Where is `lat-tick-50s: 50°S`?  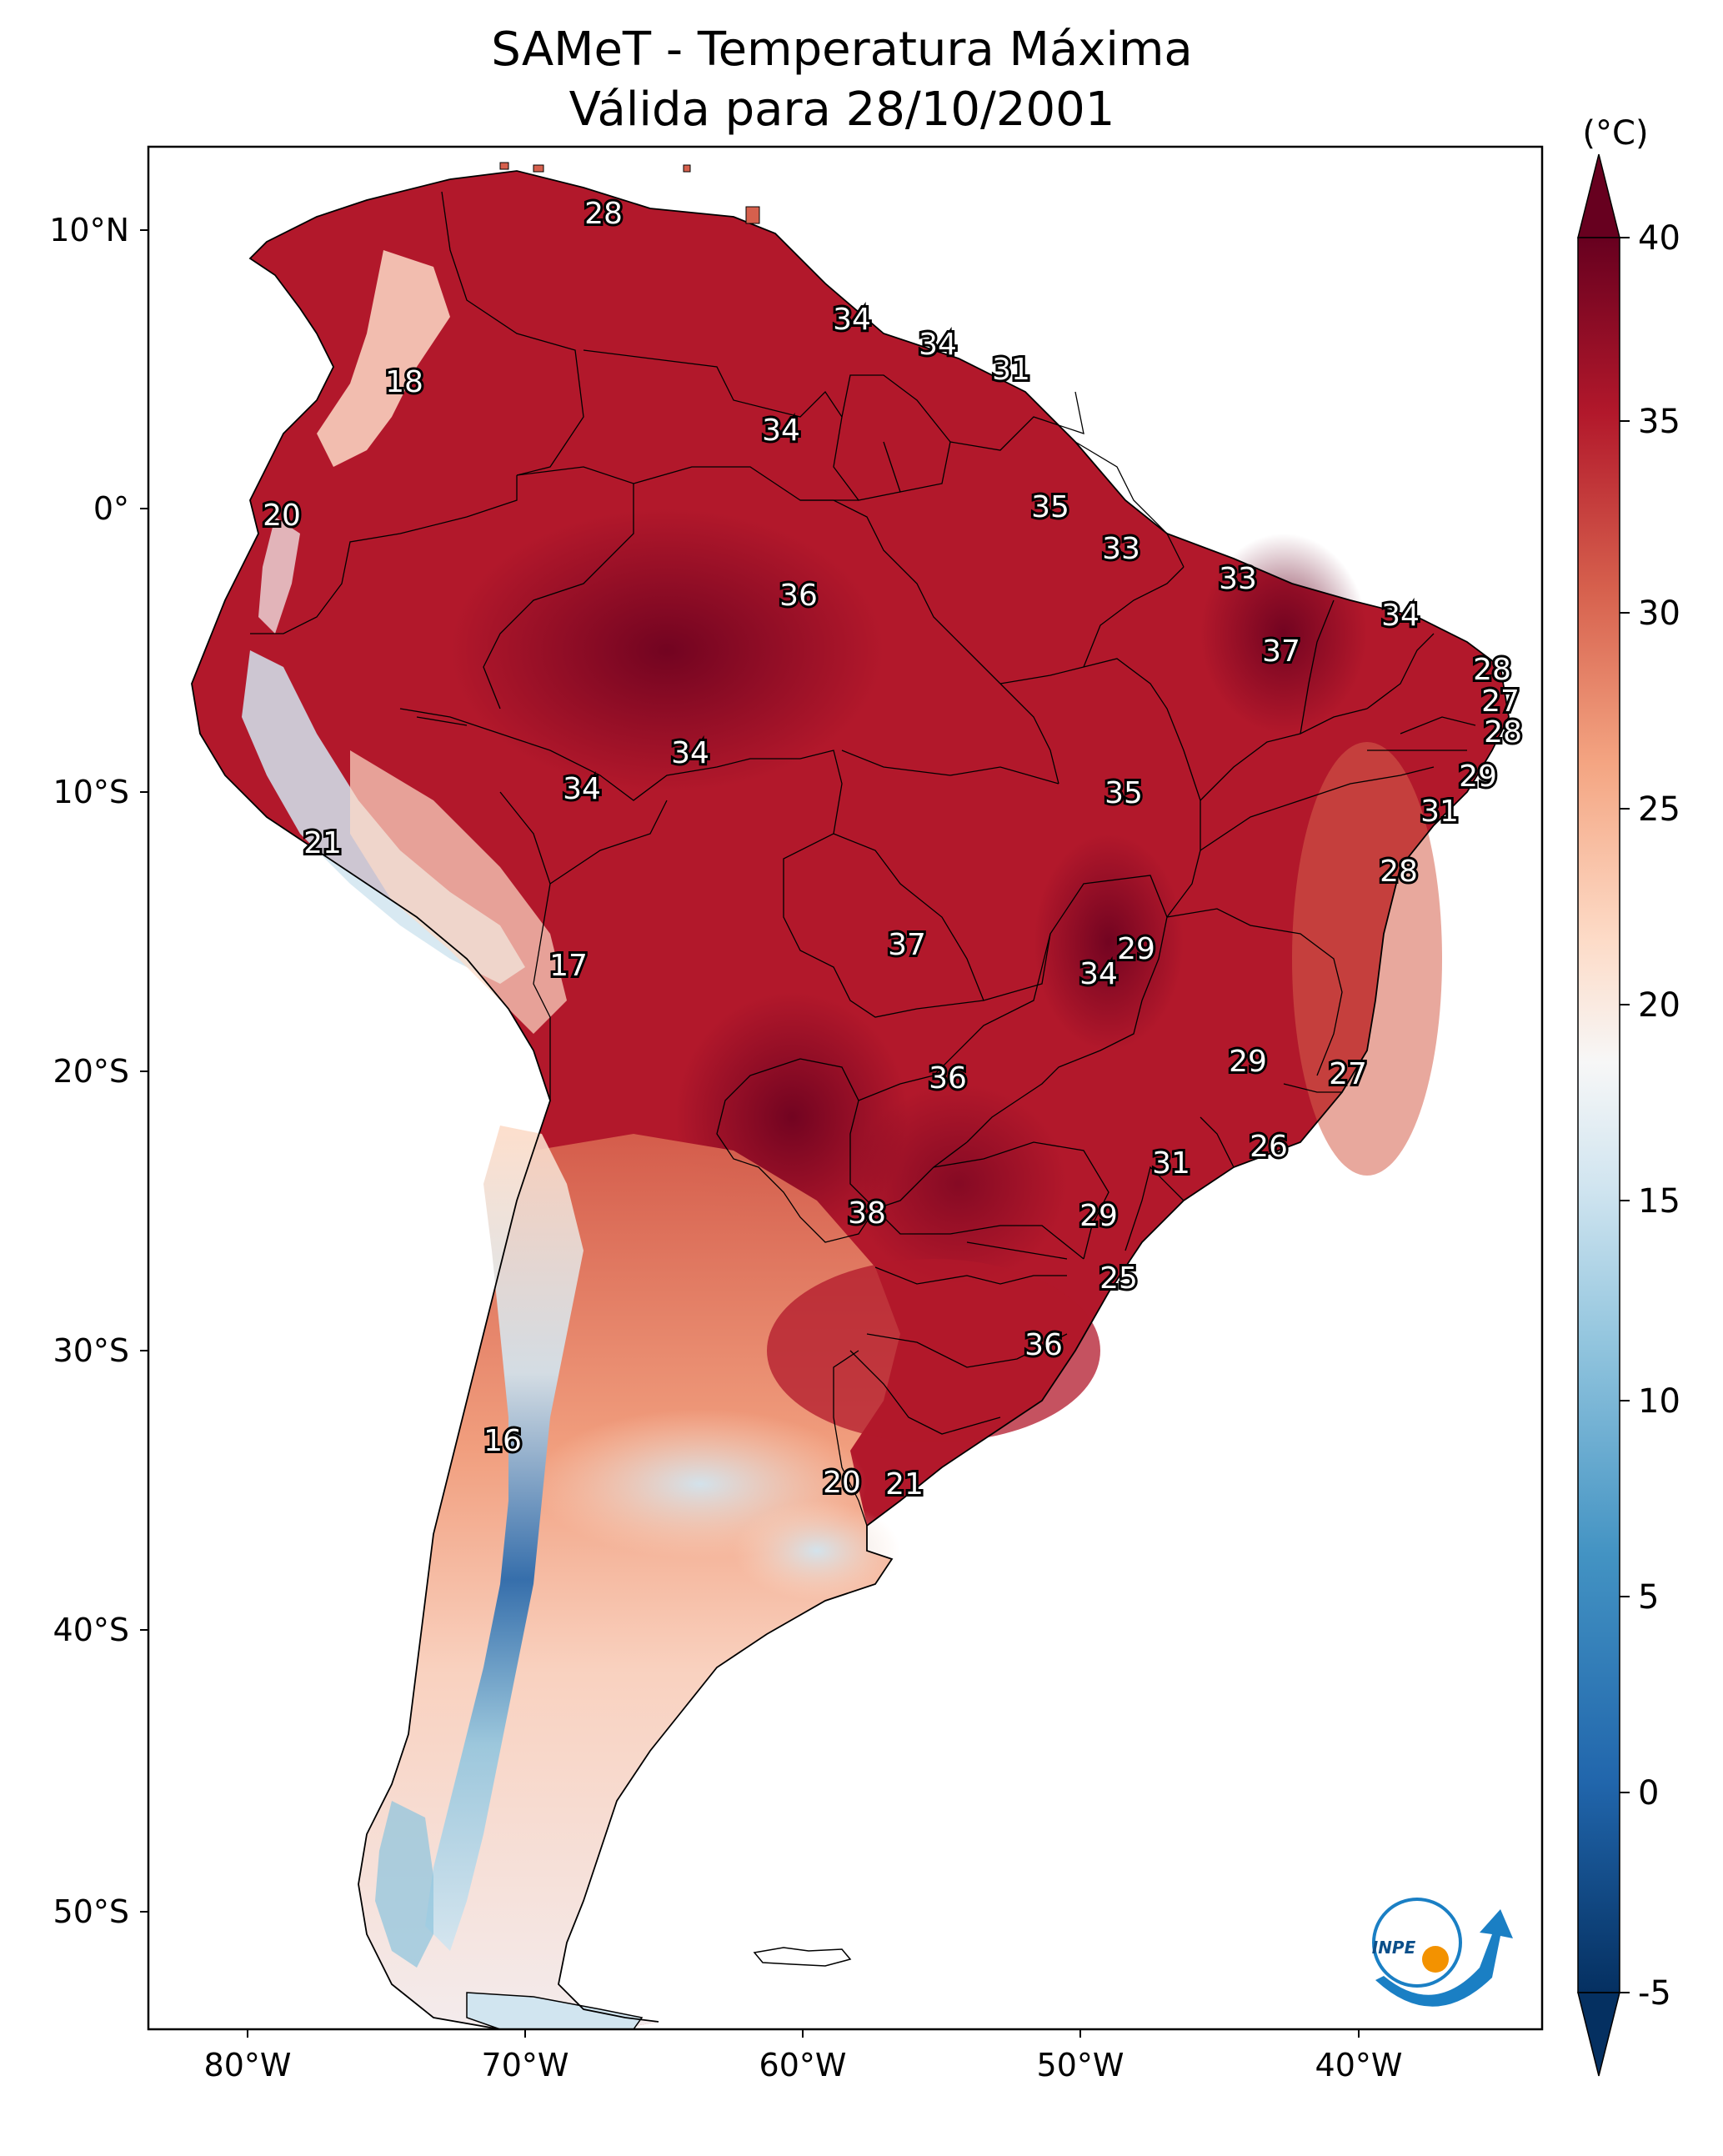
lat-tick-50s: 50°S is located at coordinates (91, 1911).